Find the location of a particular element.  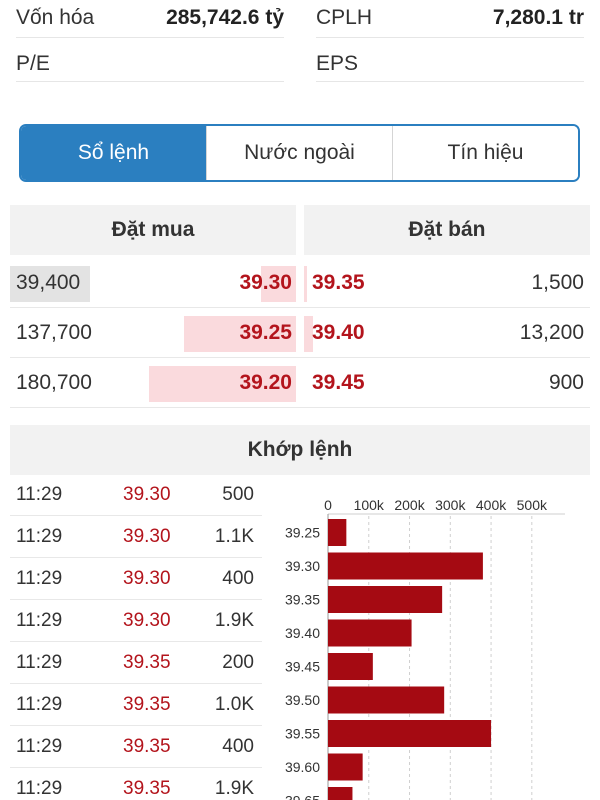

trade-row: 11:29 39.30 400 is located at coordinates (136, 579).